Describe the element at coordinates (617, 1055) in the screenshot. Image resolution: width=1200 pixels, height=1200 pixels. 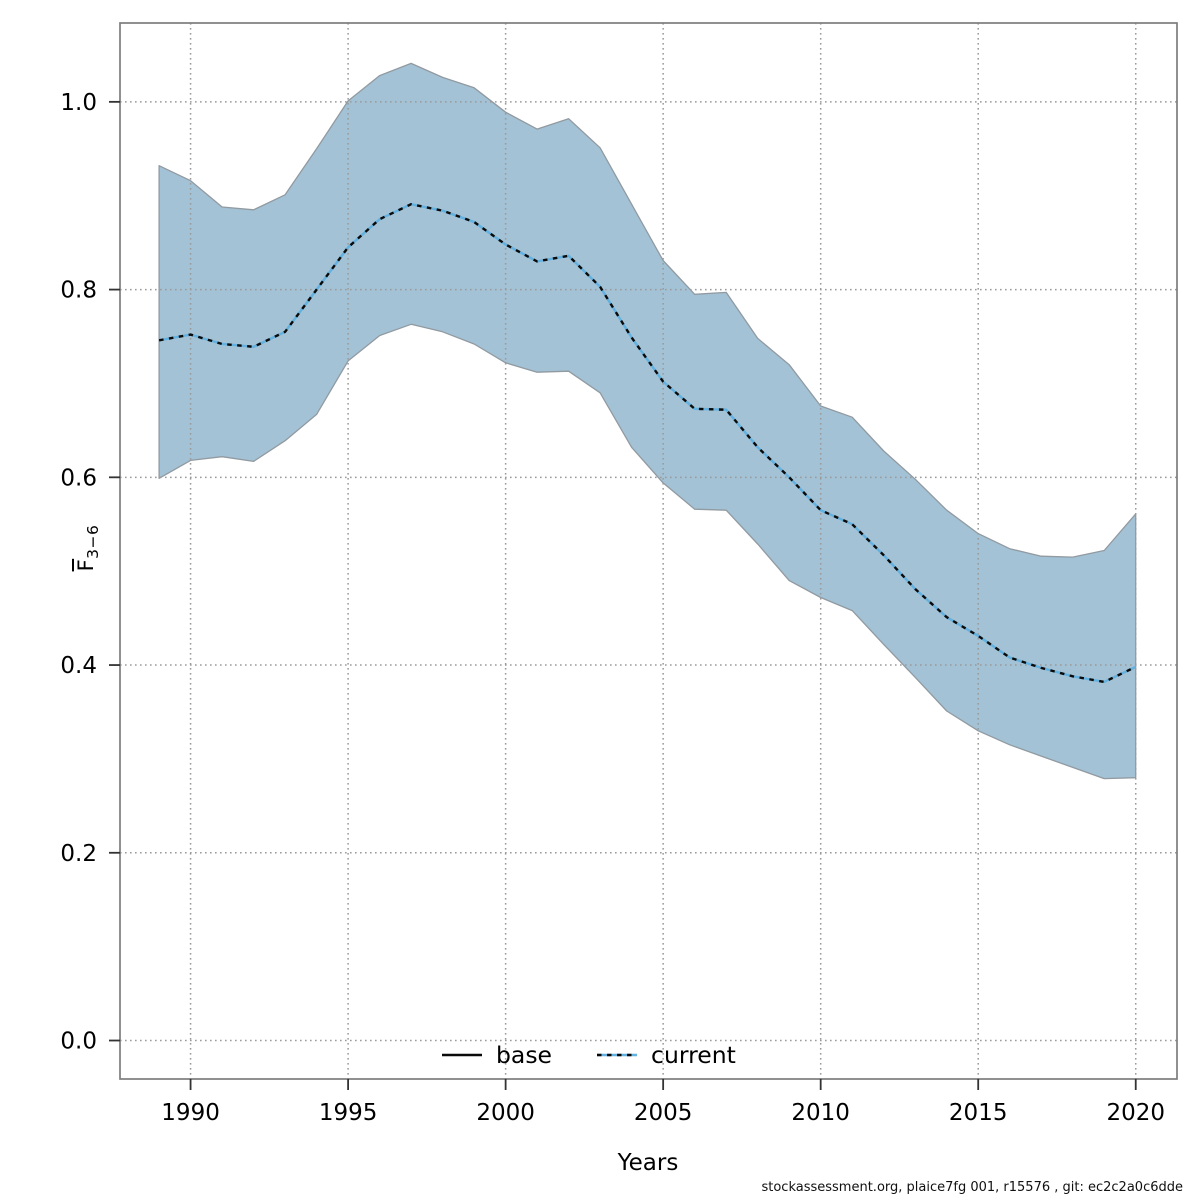
I see `current-line-sample-icon` at that location.